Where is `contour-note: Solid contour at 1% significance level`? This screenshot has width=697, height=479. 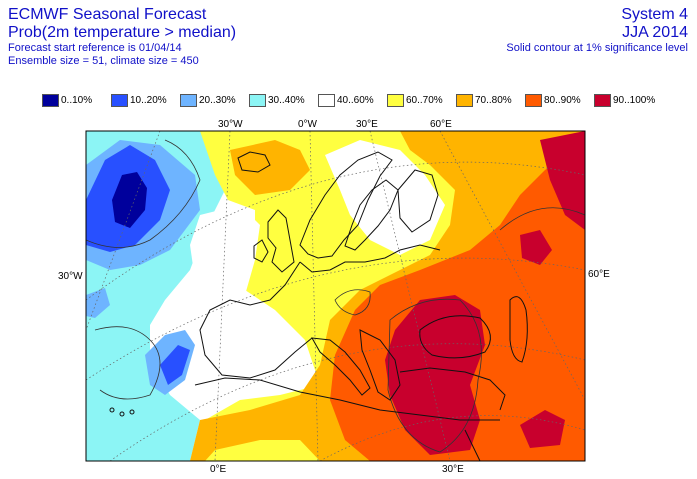 contour-note: Solid contour at 1% significance level is located at coordinates (597, 48).